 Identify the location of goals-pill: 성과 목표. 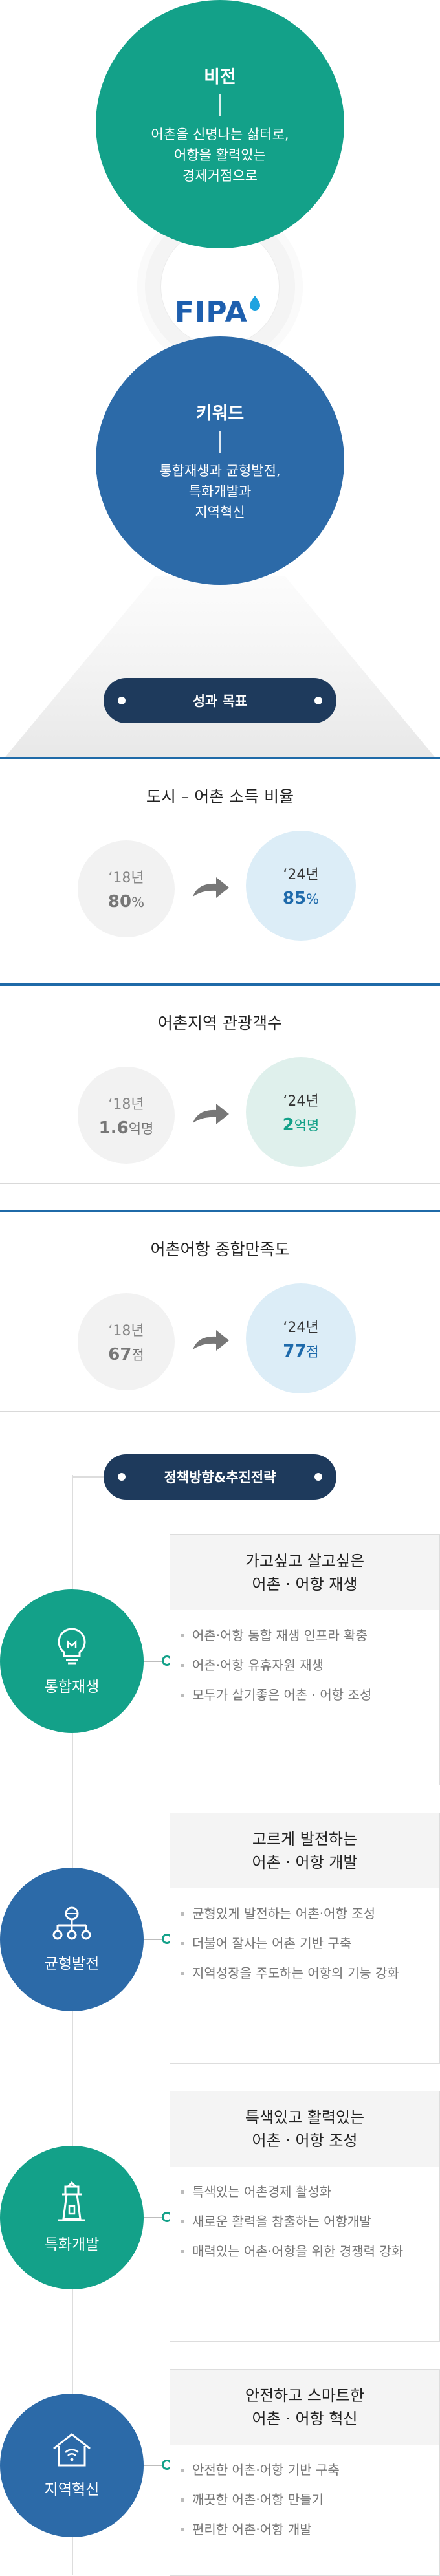
(220, 700).